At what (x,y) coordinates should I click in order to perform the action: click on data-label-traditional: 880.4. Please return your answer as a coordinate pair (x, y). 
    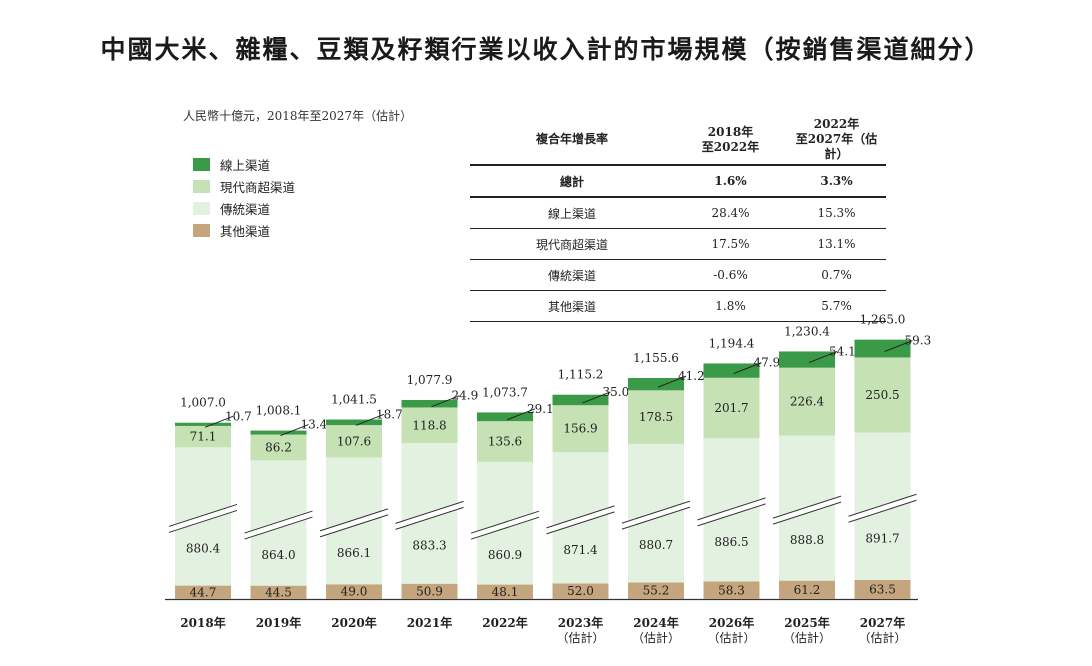
    Looking at the image, I should click on (203, 548).